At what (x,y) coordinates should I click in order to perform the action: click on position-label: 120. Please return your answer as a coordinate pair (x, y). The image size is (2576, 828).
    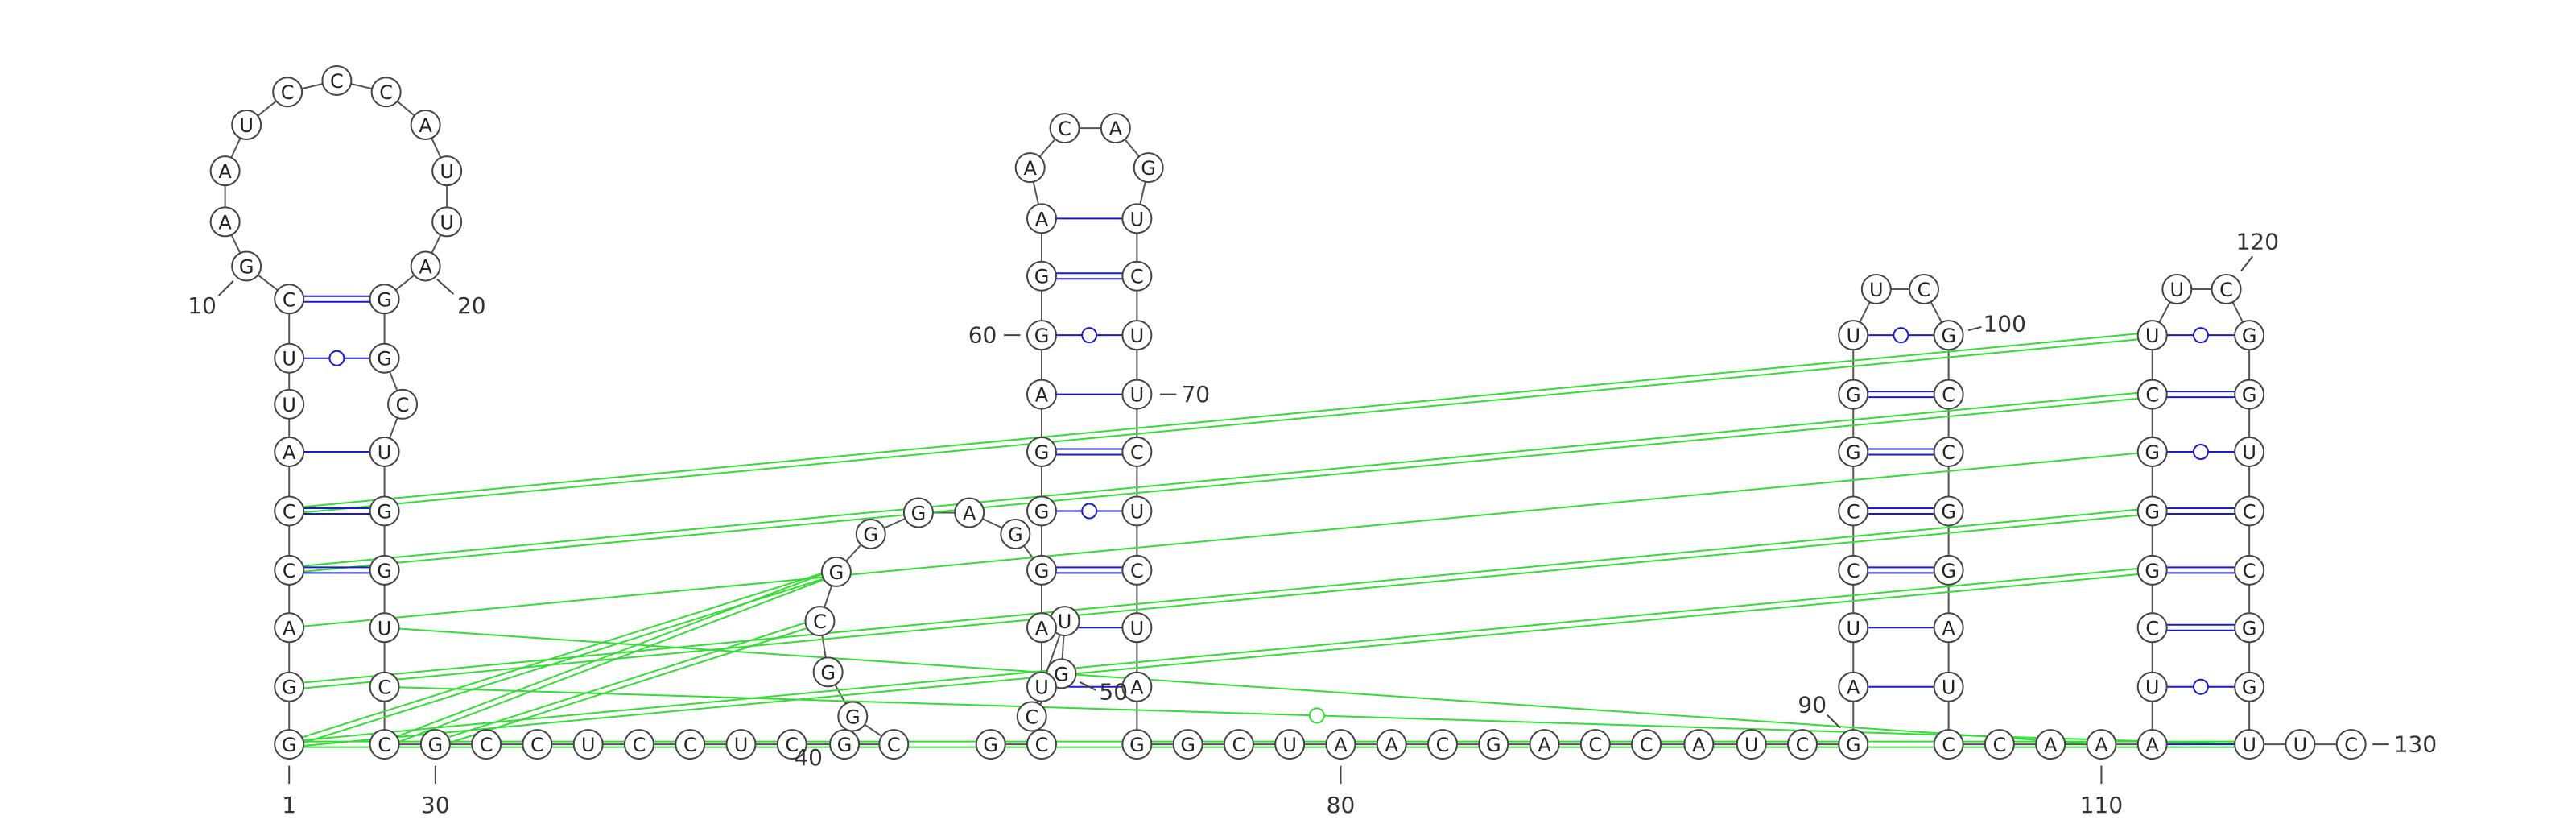
    Looking at the image, I should click on (2257, 241).